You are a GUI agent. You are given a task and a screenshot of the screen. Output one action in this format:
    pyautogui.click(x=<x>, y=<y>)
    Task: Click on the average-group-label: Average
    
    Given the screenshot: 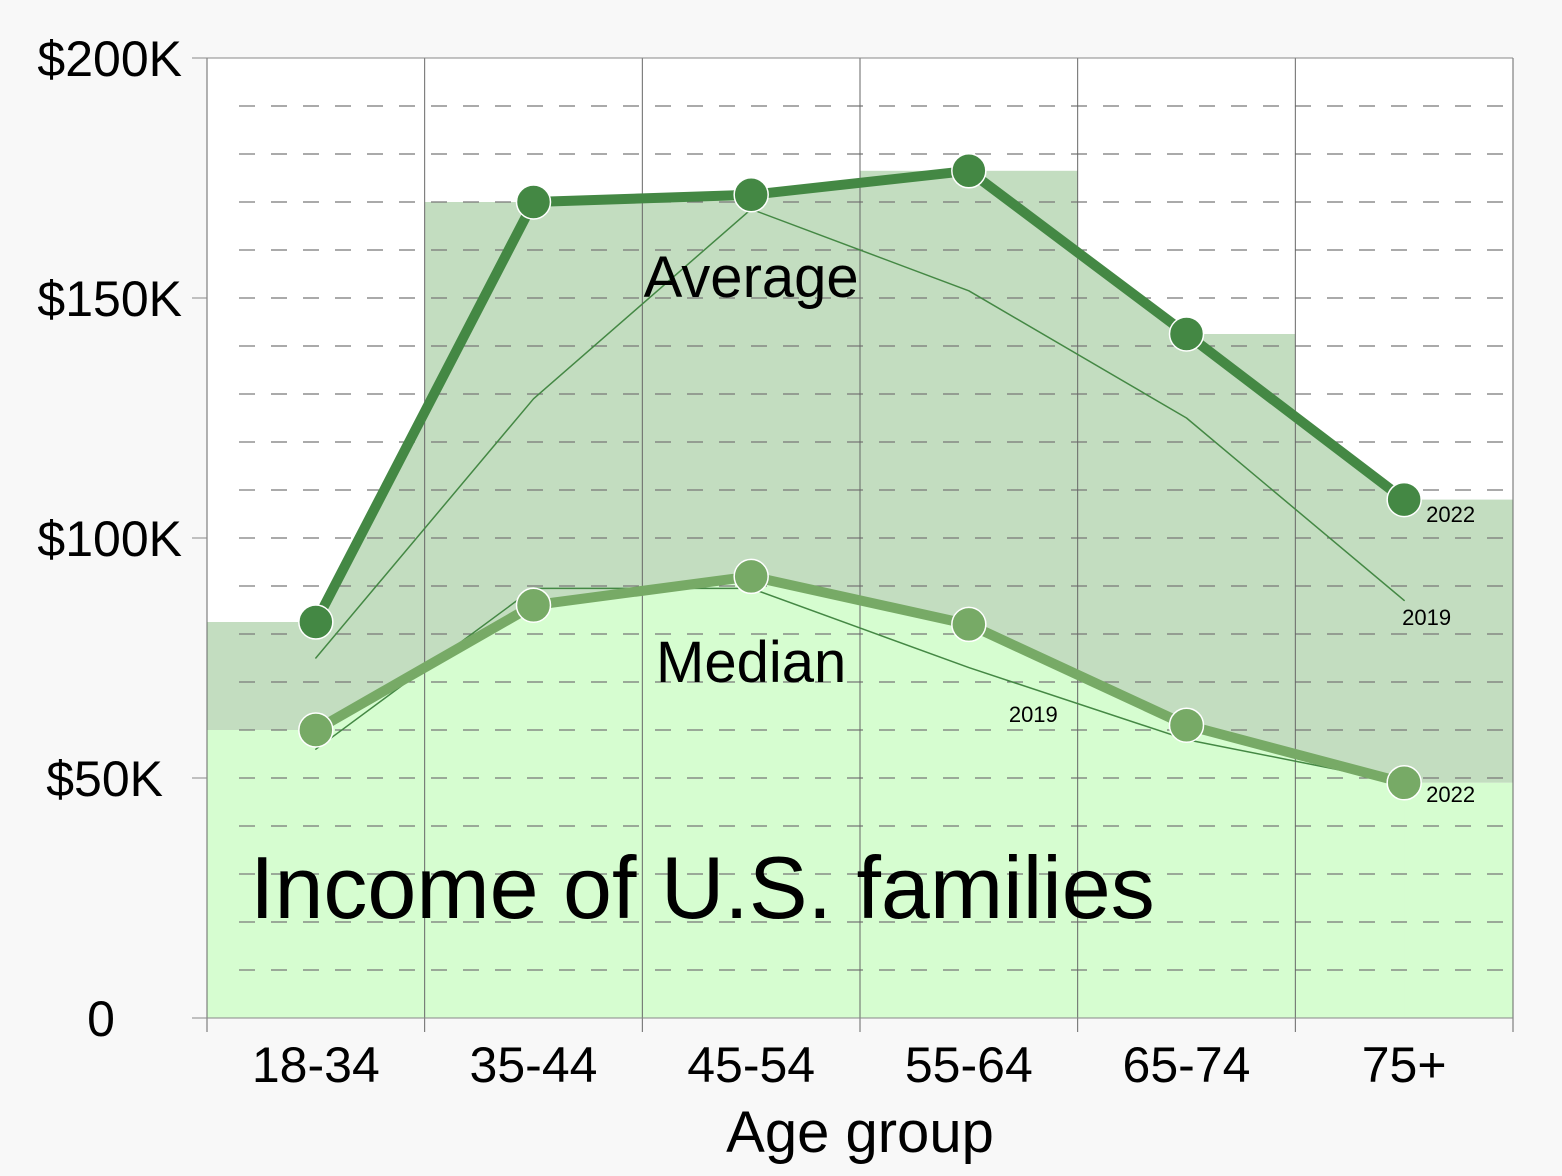 What is the action you would take?
    pyautogui.click(x=751, y=277)
    